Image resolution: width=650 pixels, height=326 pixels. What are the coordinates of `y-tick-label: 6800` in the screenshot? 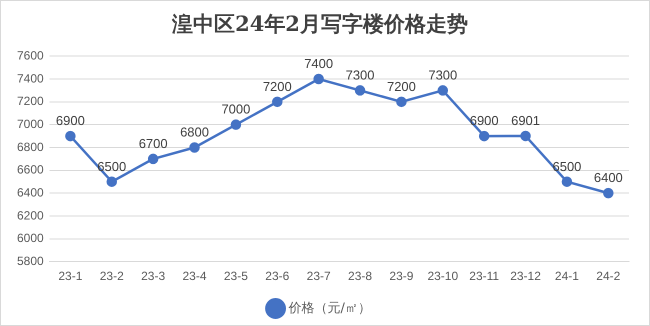 It's located at (30, 147).